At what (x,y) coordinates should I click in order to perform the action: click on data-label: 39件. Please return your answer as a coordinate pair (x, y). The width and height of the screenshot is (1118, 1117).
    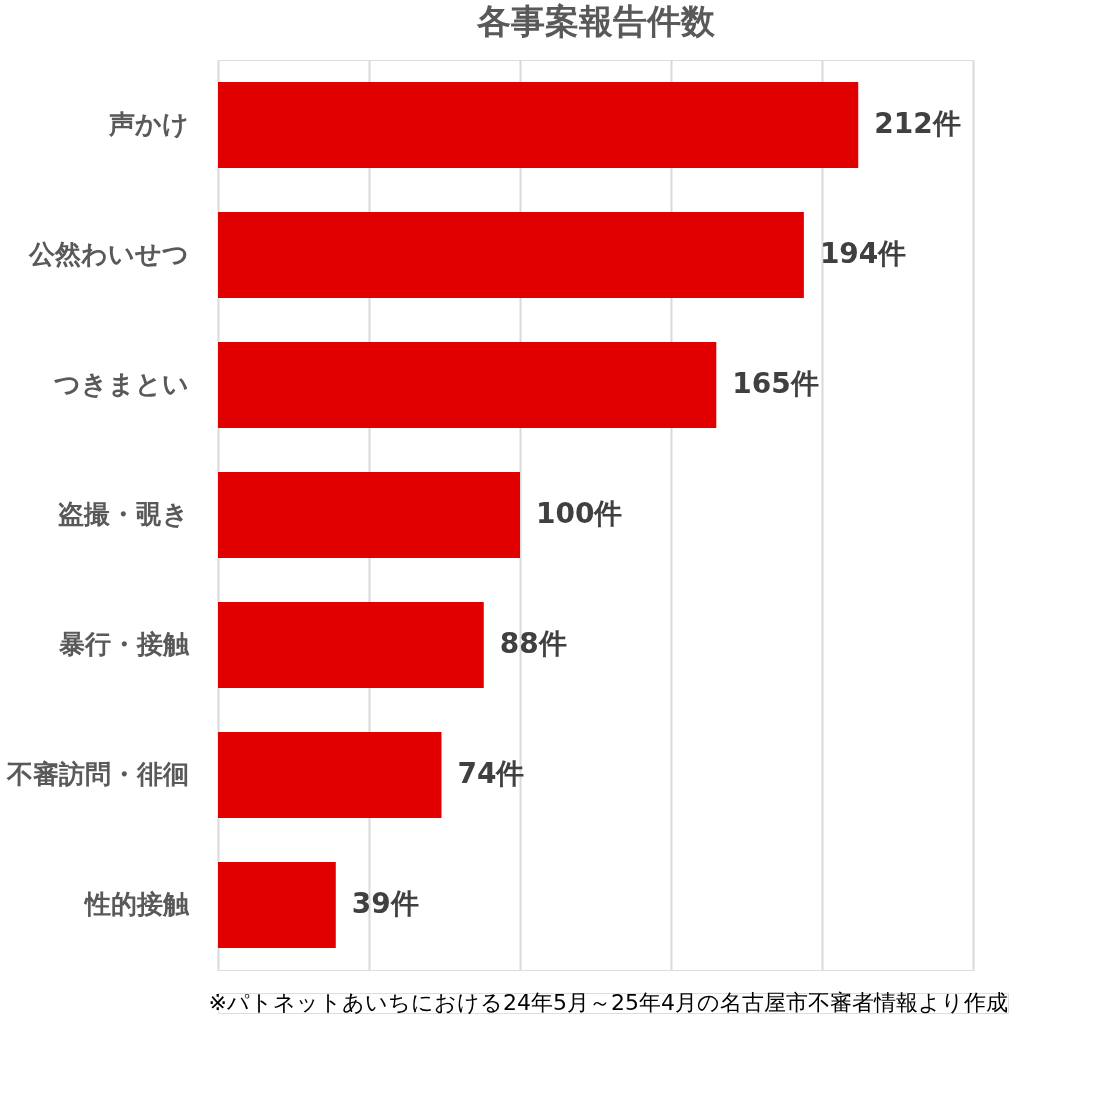
    Looking at the image, I should click on (385, 903).